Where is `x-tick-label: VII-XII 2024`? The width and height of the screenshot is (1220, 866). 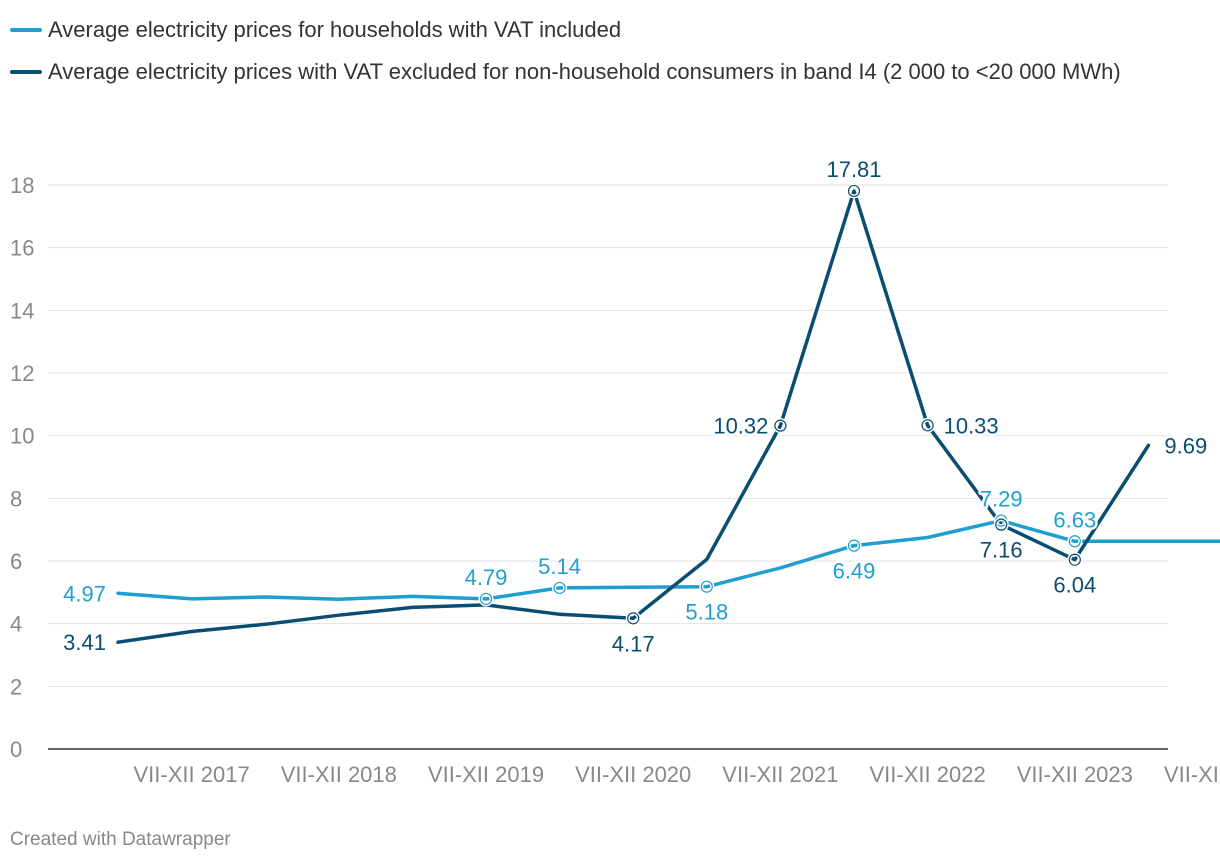 x-tick-label: VII-XII 2024 is located at coordinates (1192, 774).